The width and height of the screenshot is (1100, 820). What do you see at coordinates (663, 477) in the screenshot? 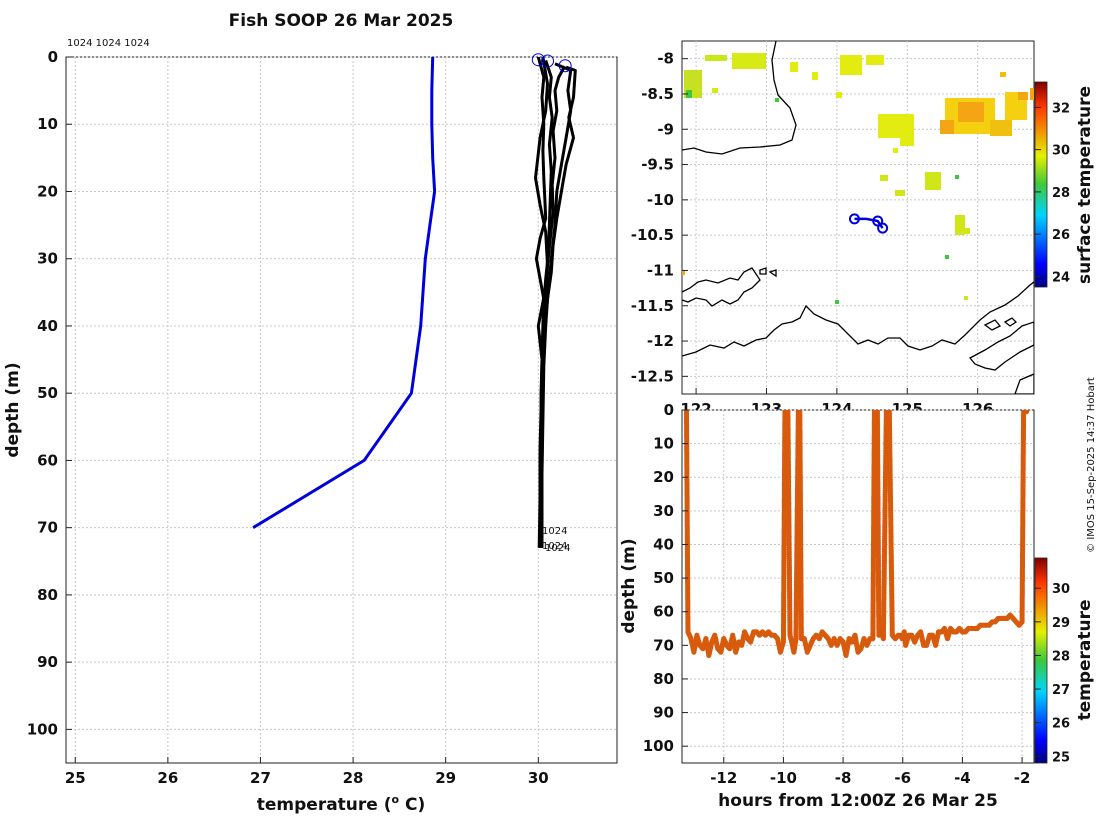
I see `depth-time-y-tick-label: 20` at bounding box center [663, 477].